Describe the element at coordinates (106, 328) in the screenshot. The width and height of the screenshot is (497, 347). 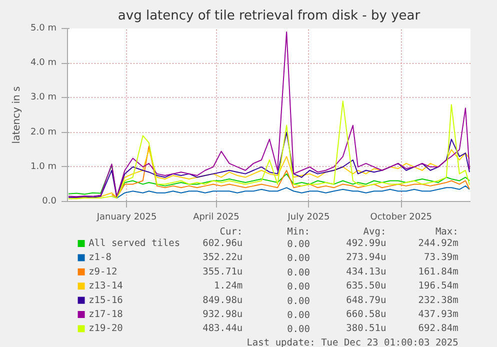
I see `legend-label: z19-20` at that location.